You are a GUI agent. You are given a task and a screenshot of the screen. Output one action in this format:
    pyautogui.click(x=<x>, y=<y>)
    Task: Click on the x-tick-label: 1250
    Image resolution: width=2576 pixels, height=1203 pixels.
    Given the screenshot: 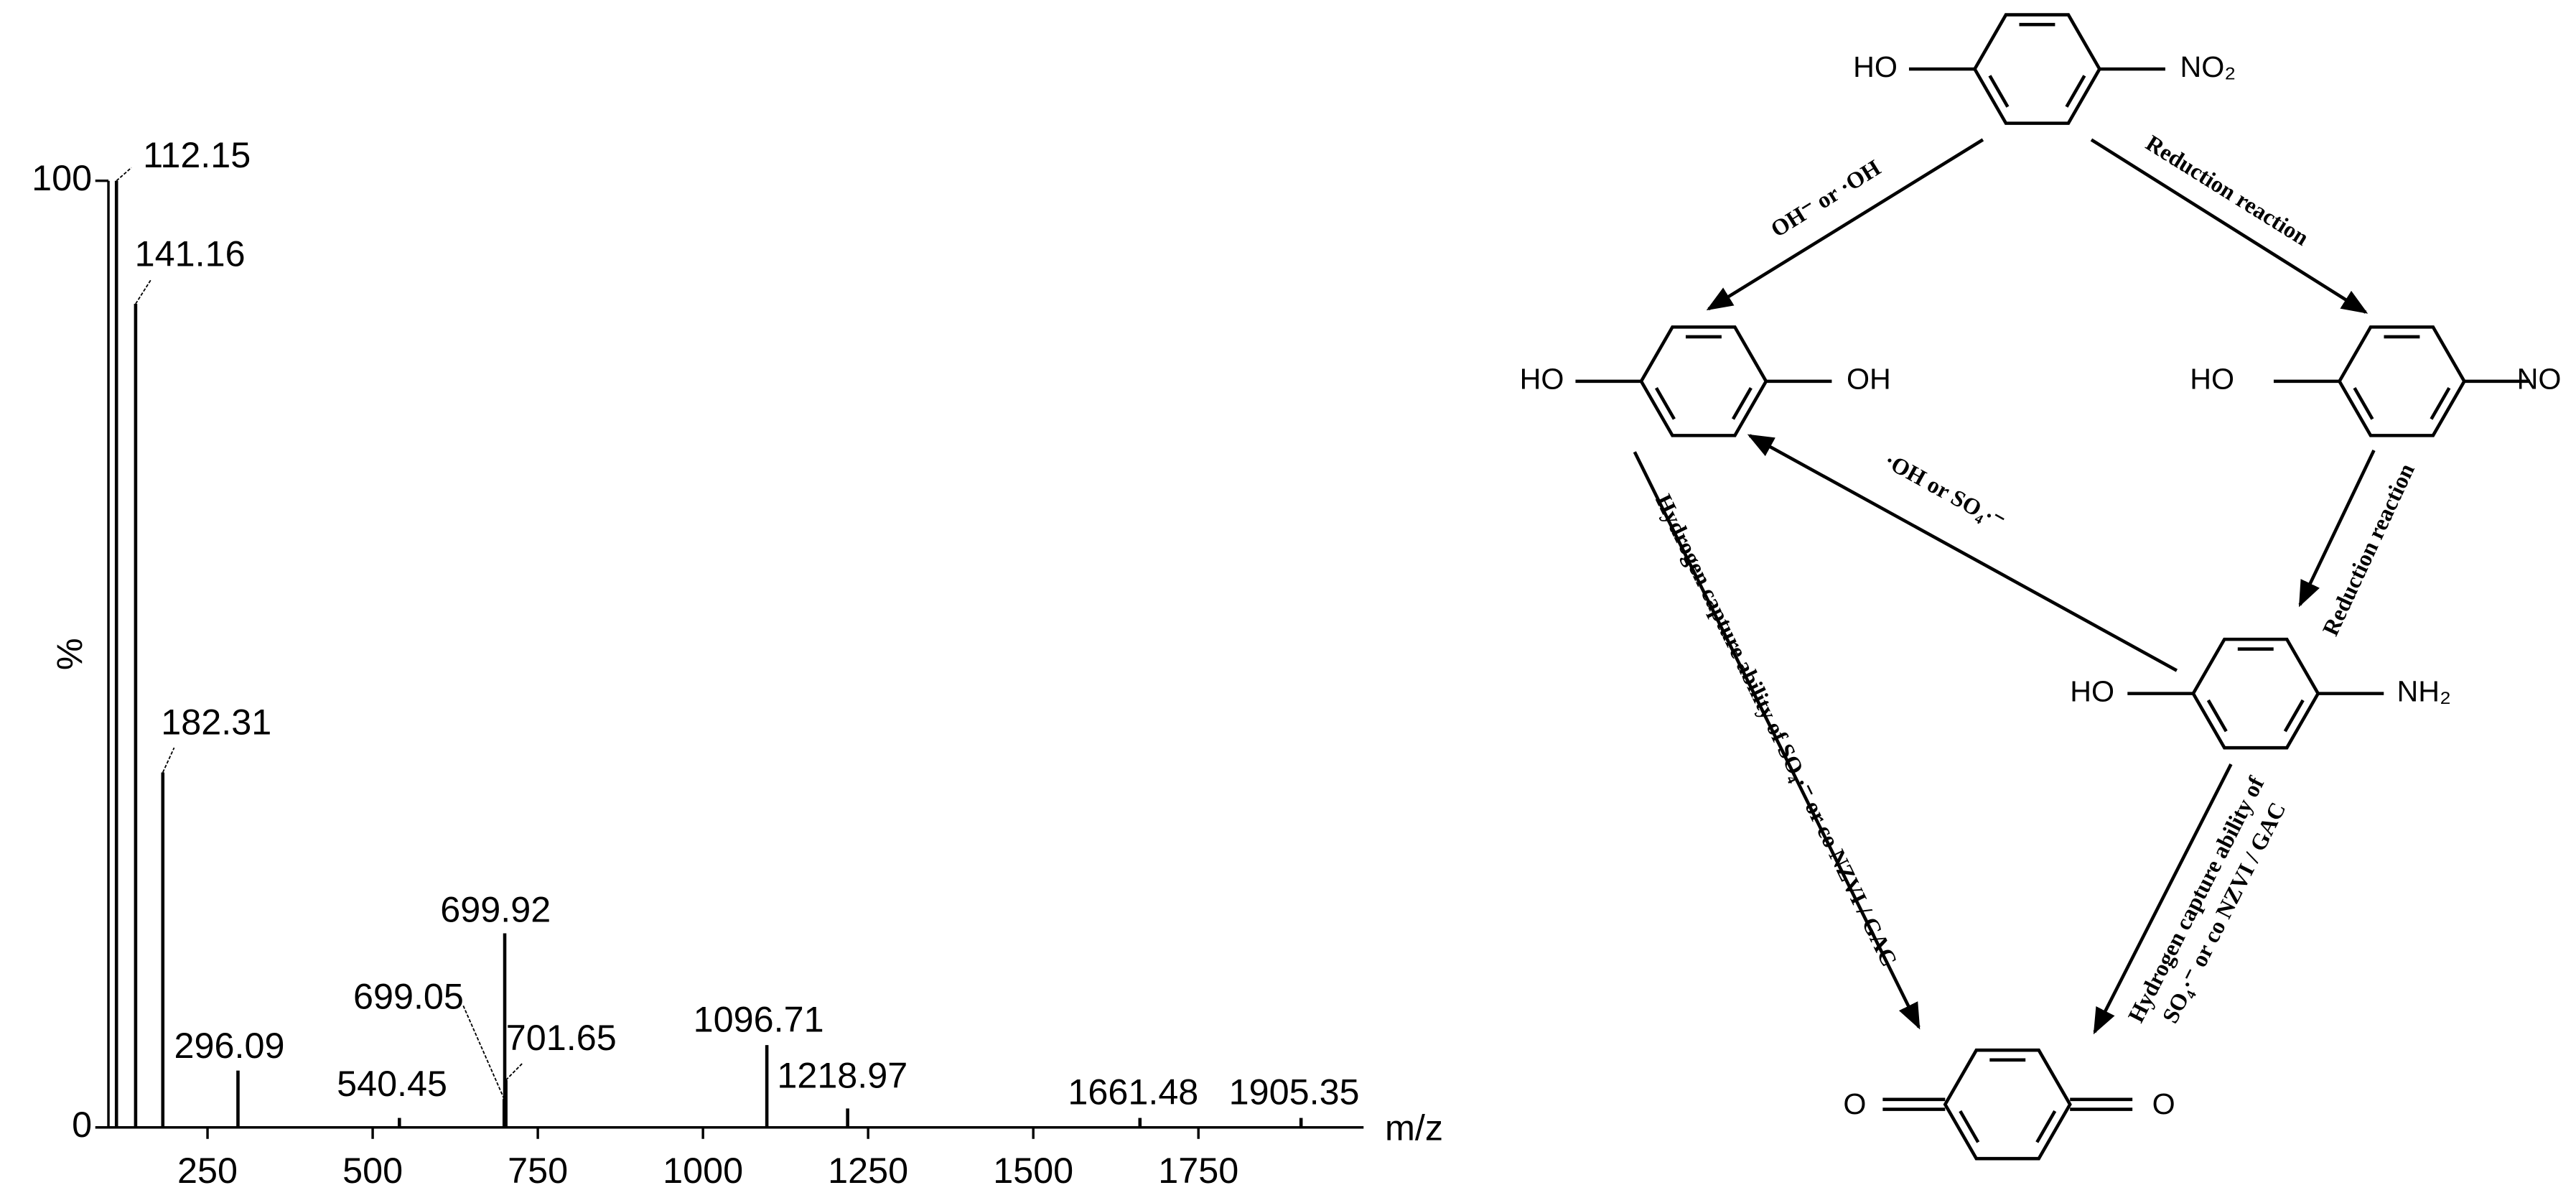 What is the action you would take?
    pyautogui.click(x=868, y=1171)
    